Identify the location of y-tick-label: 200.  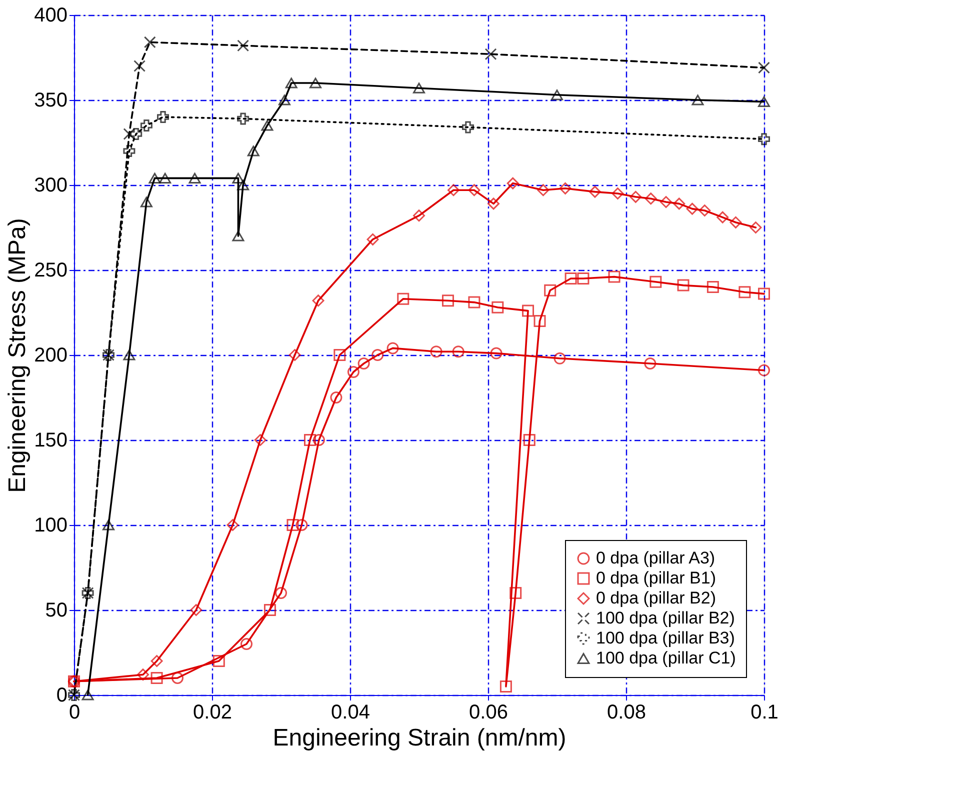
(51, 355).